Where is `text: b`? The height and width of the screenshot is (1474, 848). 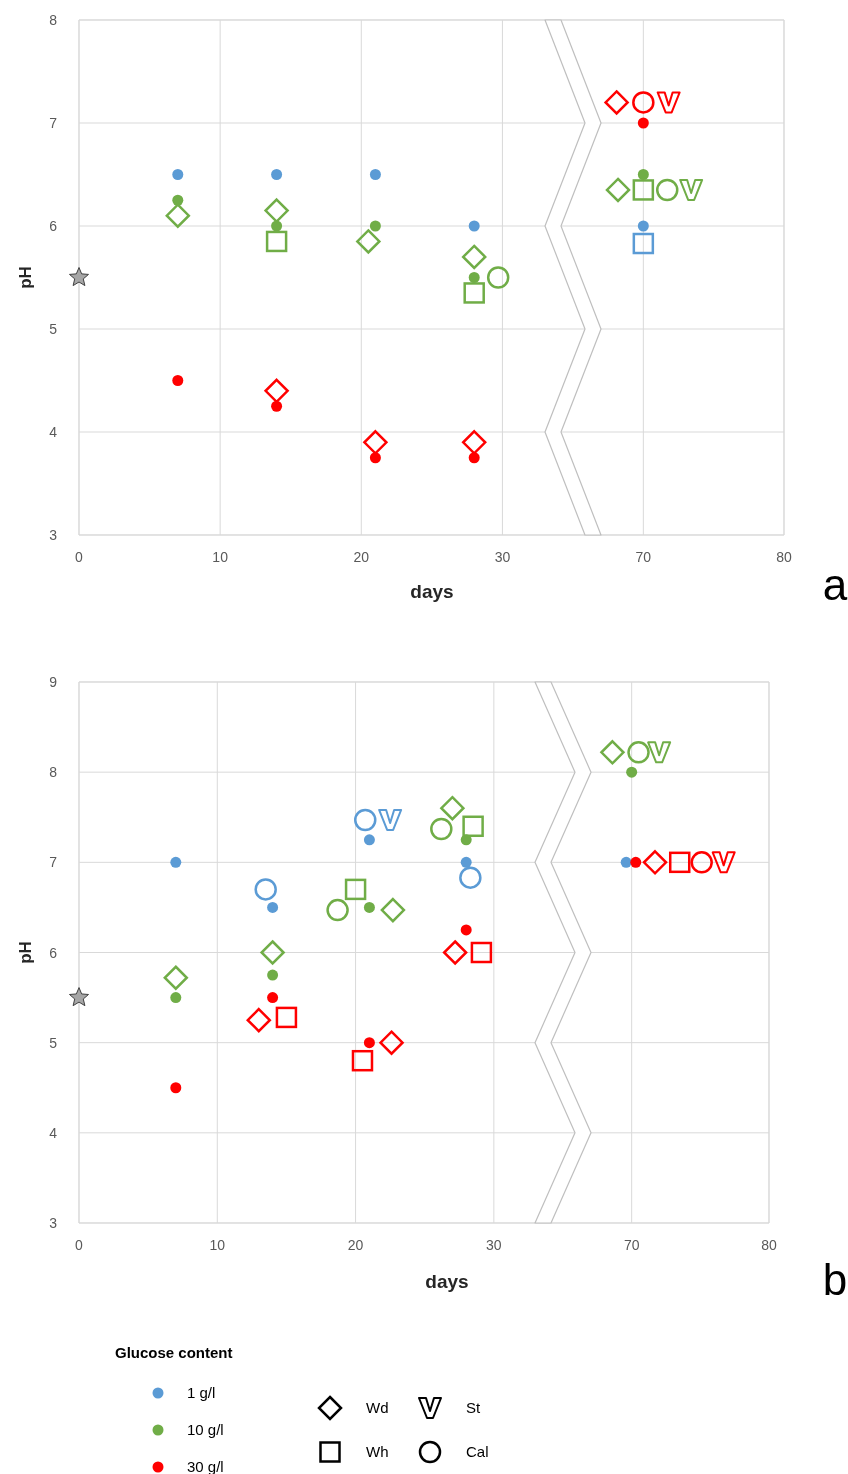 text: b is located at coordinates (835, 1279).